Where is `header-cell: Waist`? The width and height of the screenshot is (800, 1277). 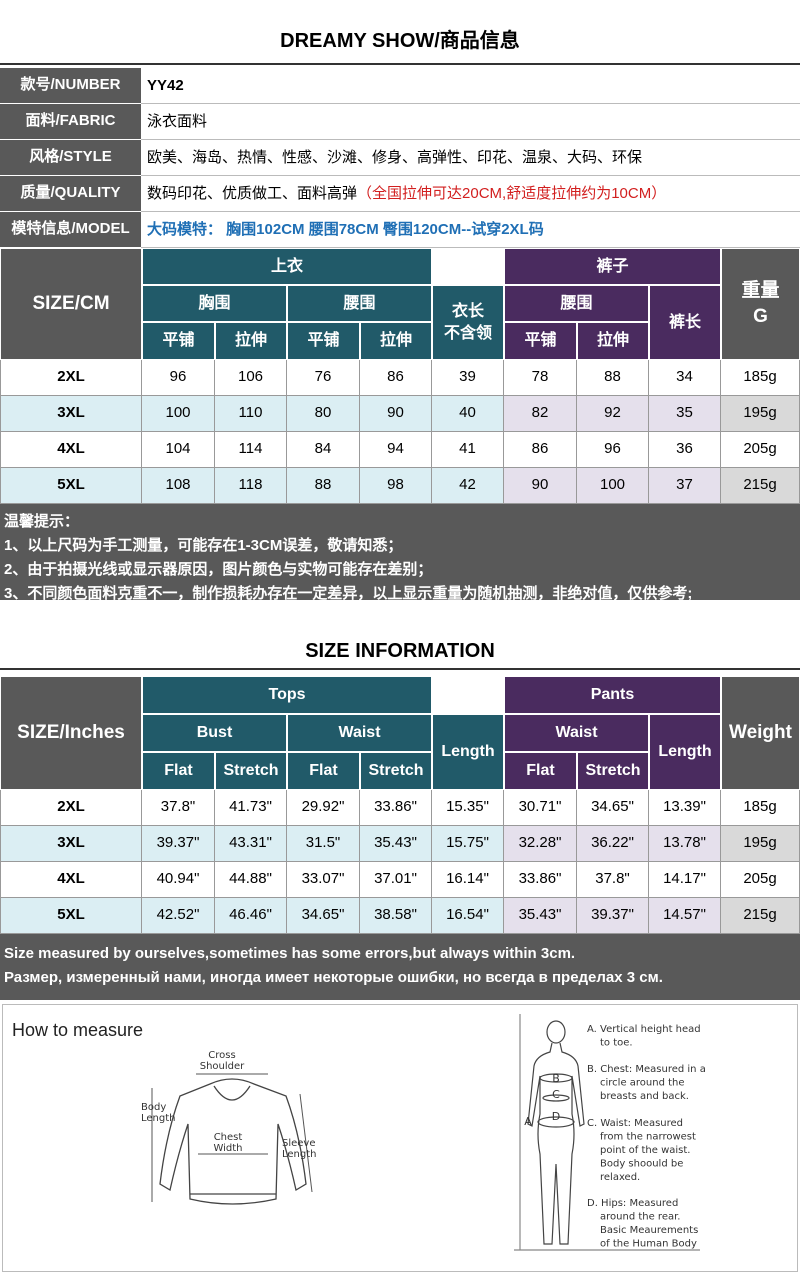 header-cell: Waist is located at coordinates (359, 733).